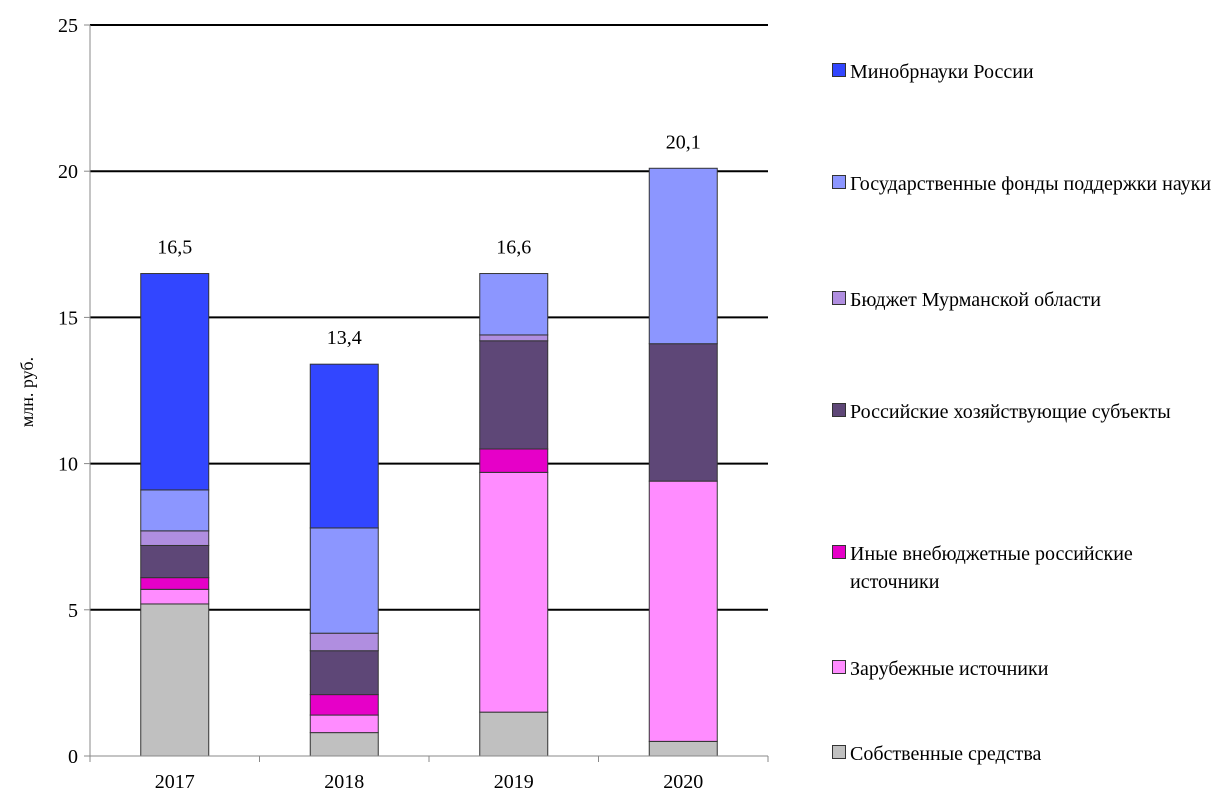 The width and height of the screenshot is (1218, 796). Describe the element at coordinates (68, 26) in the screenshot. I see `y-tick-label: 25` at that location.